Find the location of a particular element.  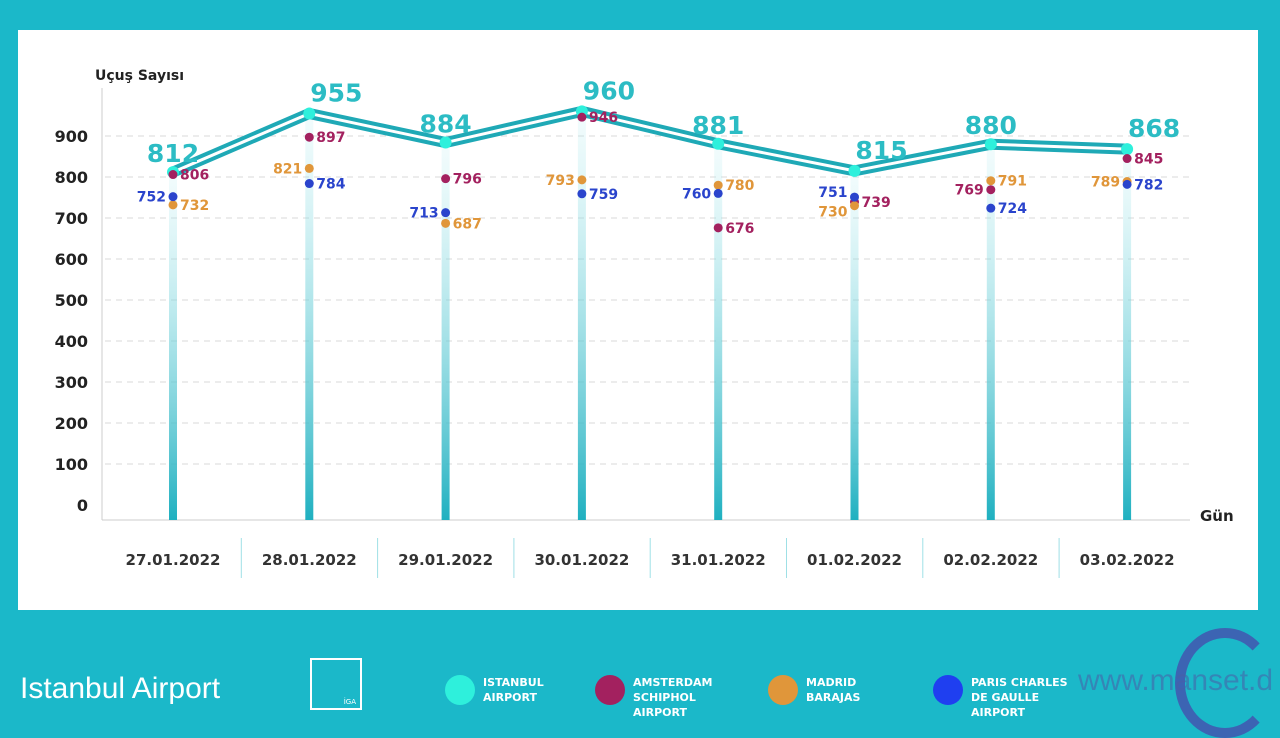

data-label: 782 is located at coordinates (1148, 185).